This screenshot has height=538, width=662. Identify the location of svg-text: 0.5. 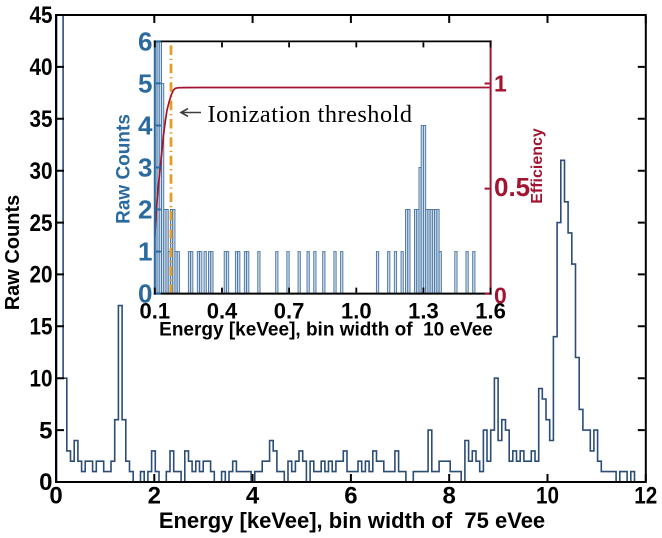
(512, 187).